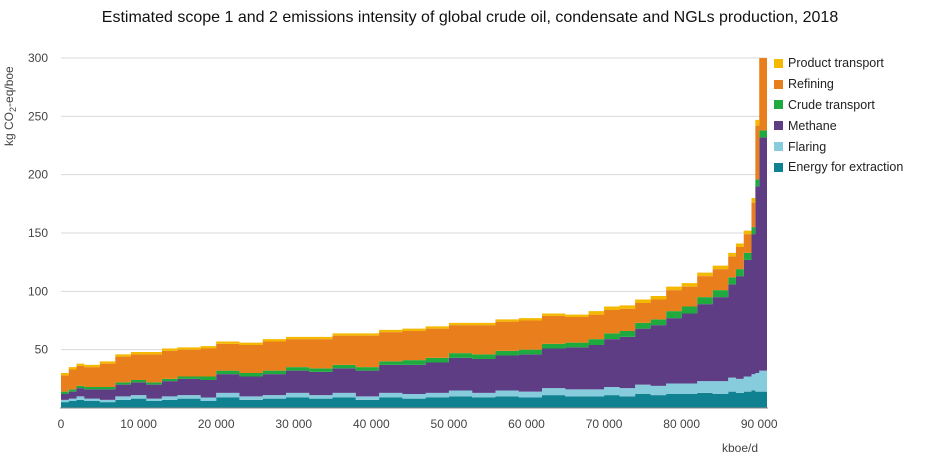  Describe the element at coordinates (13, 109) in the screenshot. I see `y-axis-label-subscript: 2` at that location.